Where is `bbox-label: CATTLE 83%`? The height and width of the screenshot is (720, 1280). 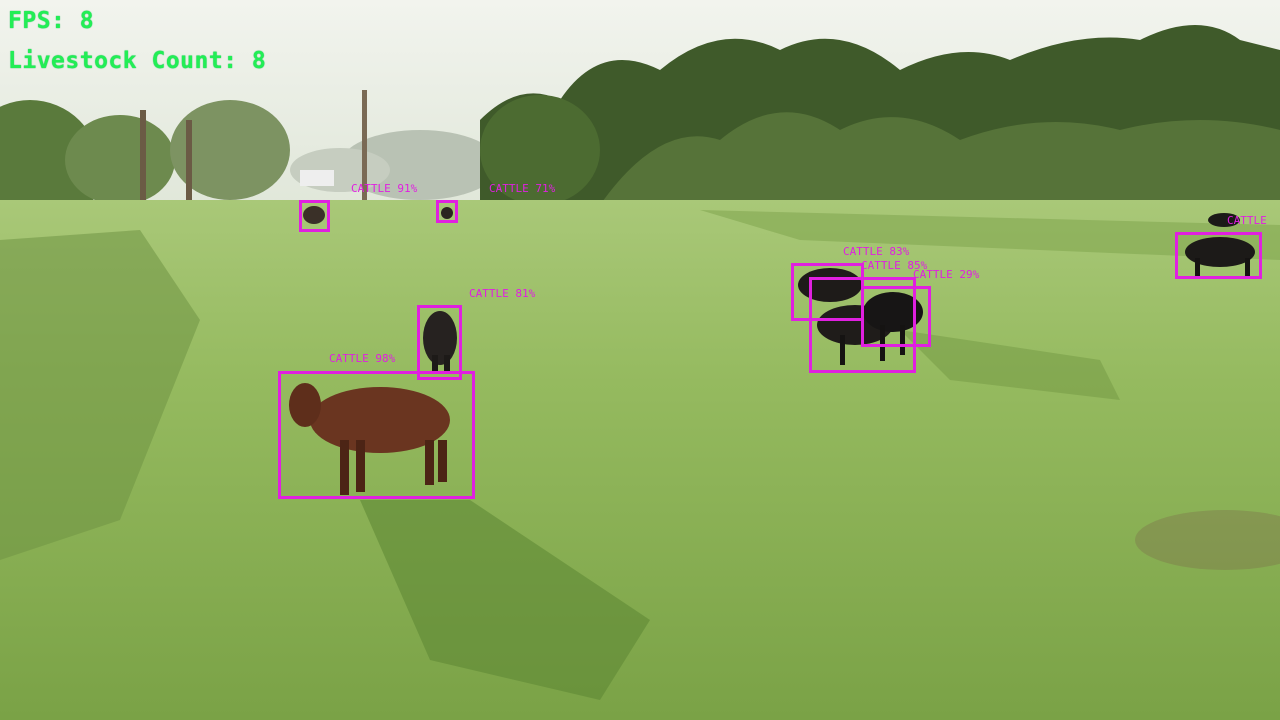
bbox-label: CATTLE 83% is located at coordinates (876, 251).